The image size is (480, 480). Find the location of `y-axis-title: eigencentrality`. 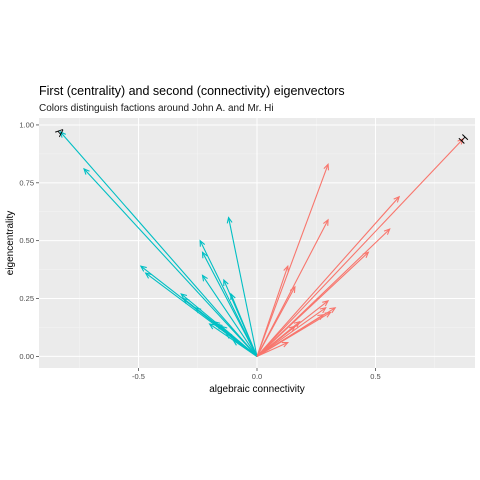

y-axis-title: eigencentrality is located at coordinates (10, 243).